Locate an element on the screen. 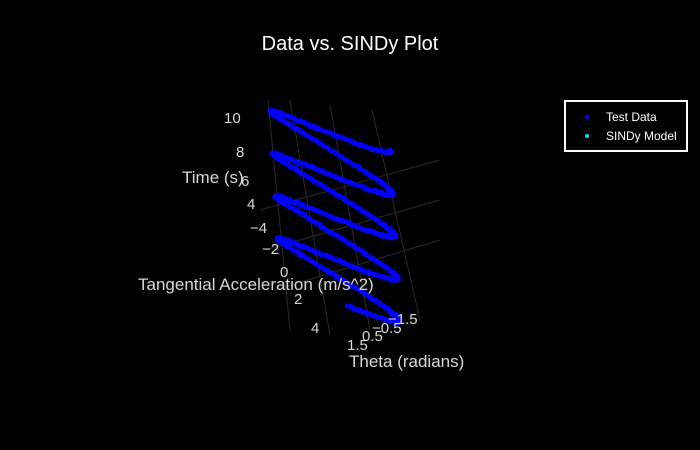 The image size is (700, 450). test-data-point is located at coordinates (390, 150).